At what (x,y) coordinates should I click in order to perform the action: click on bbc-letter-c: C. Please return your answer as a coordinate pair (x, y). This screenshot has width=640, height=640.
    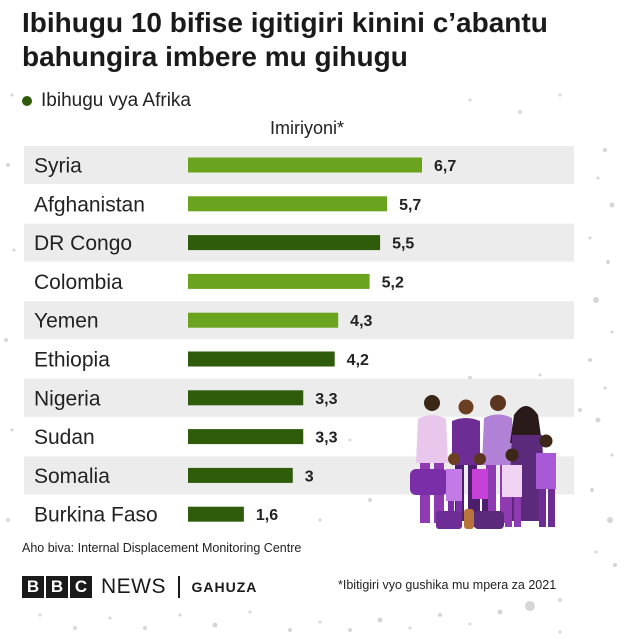
    Looking at the image, I should click on (81, 587).